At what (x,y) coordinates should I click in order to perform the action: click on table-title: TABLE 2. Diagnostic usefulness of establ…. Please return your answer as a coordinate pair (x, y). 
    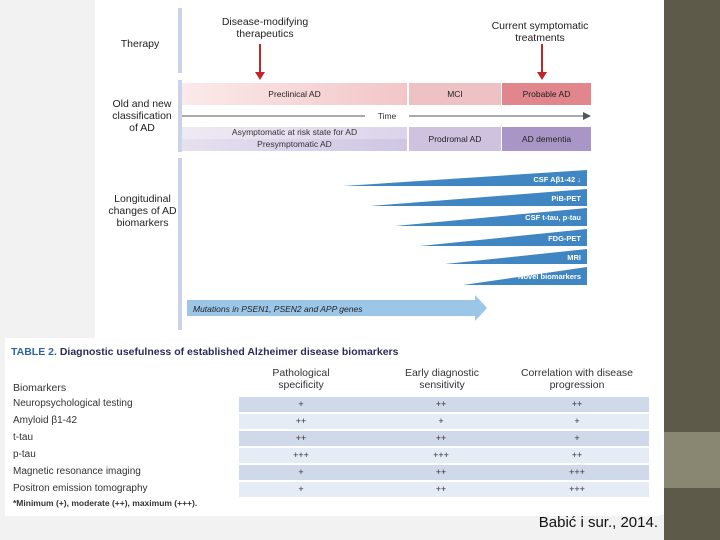
    Looking at the image, I should click on (205, 352).